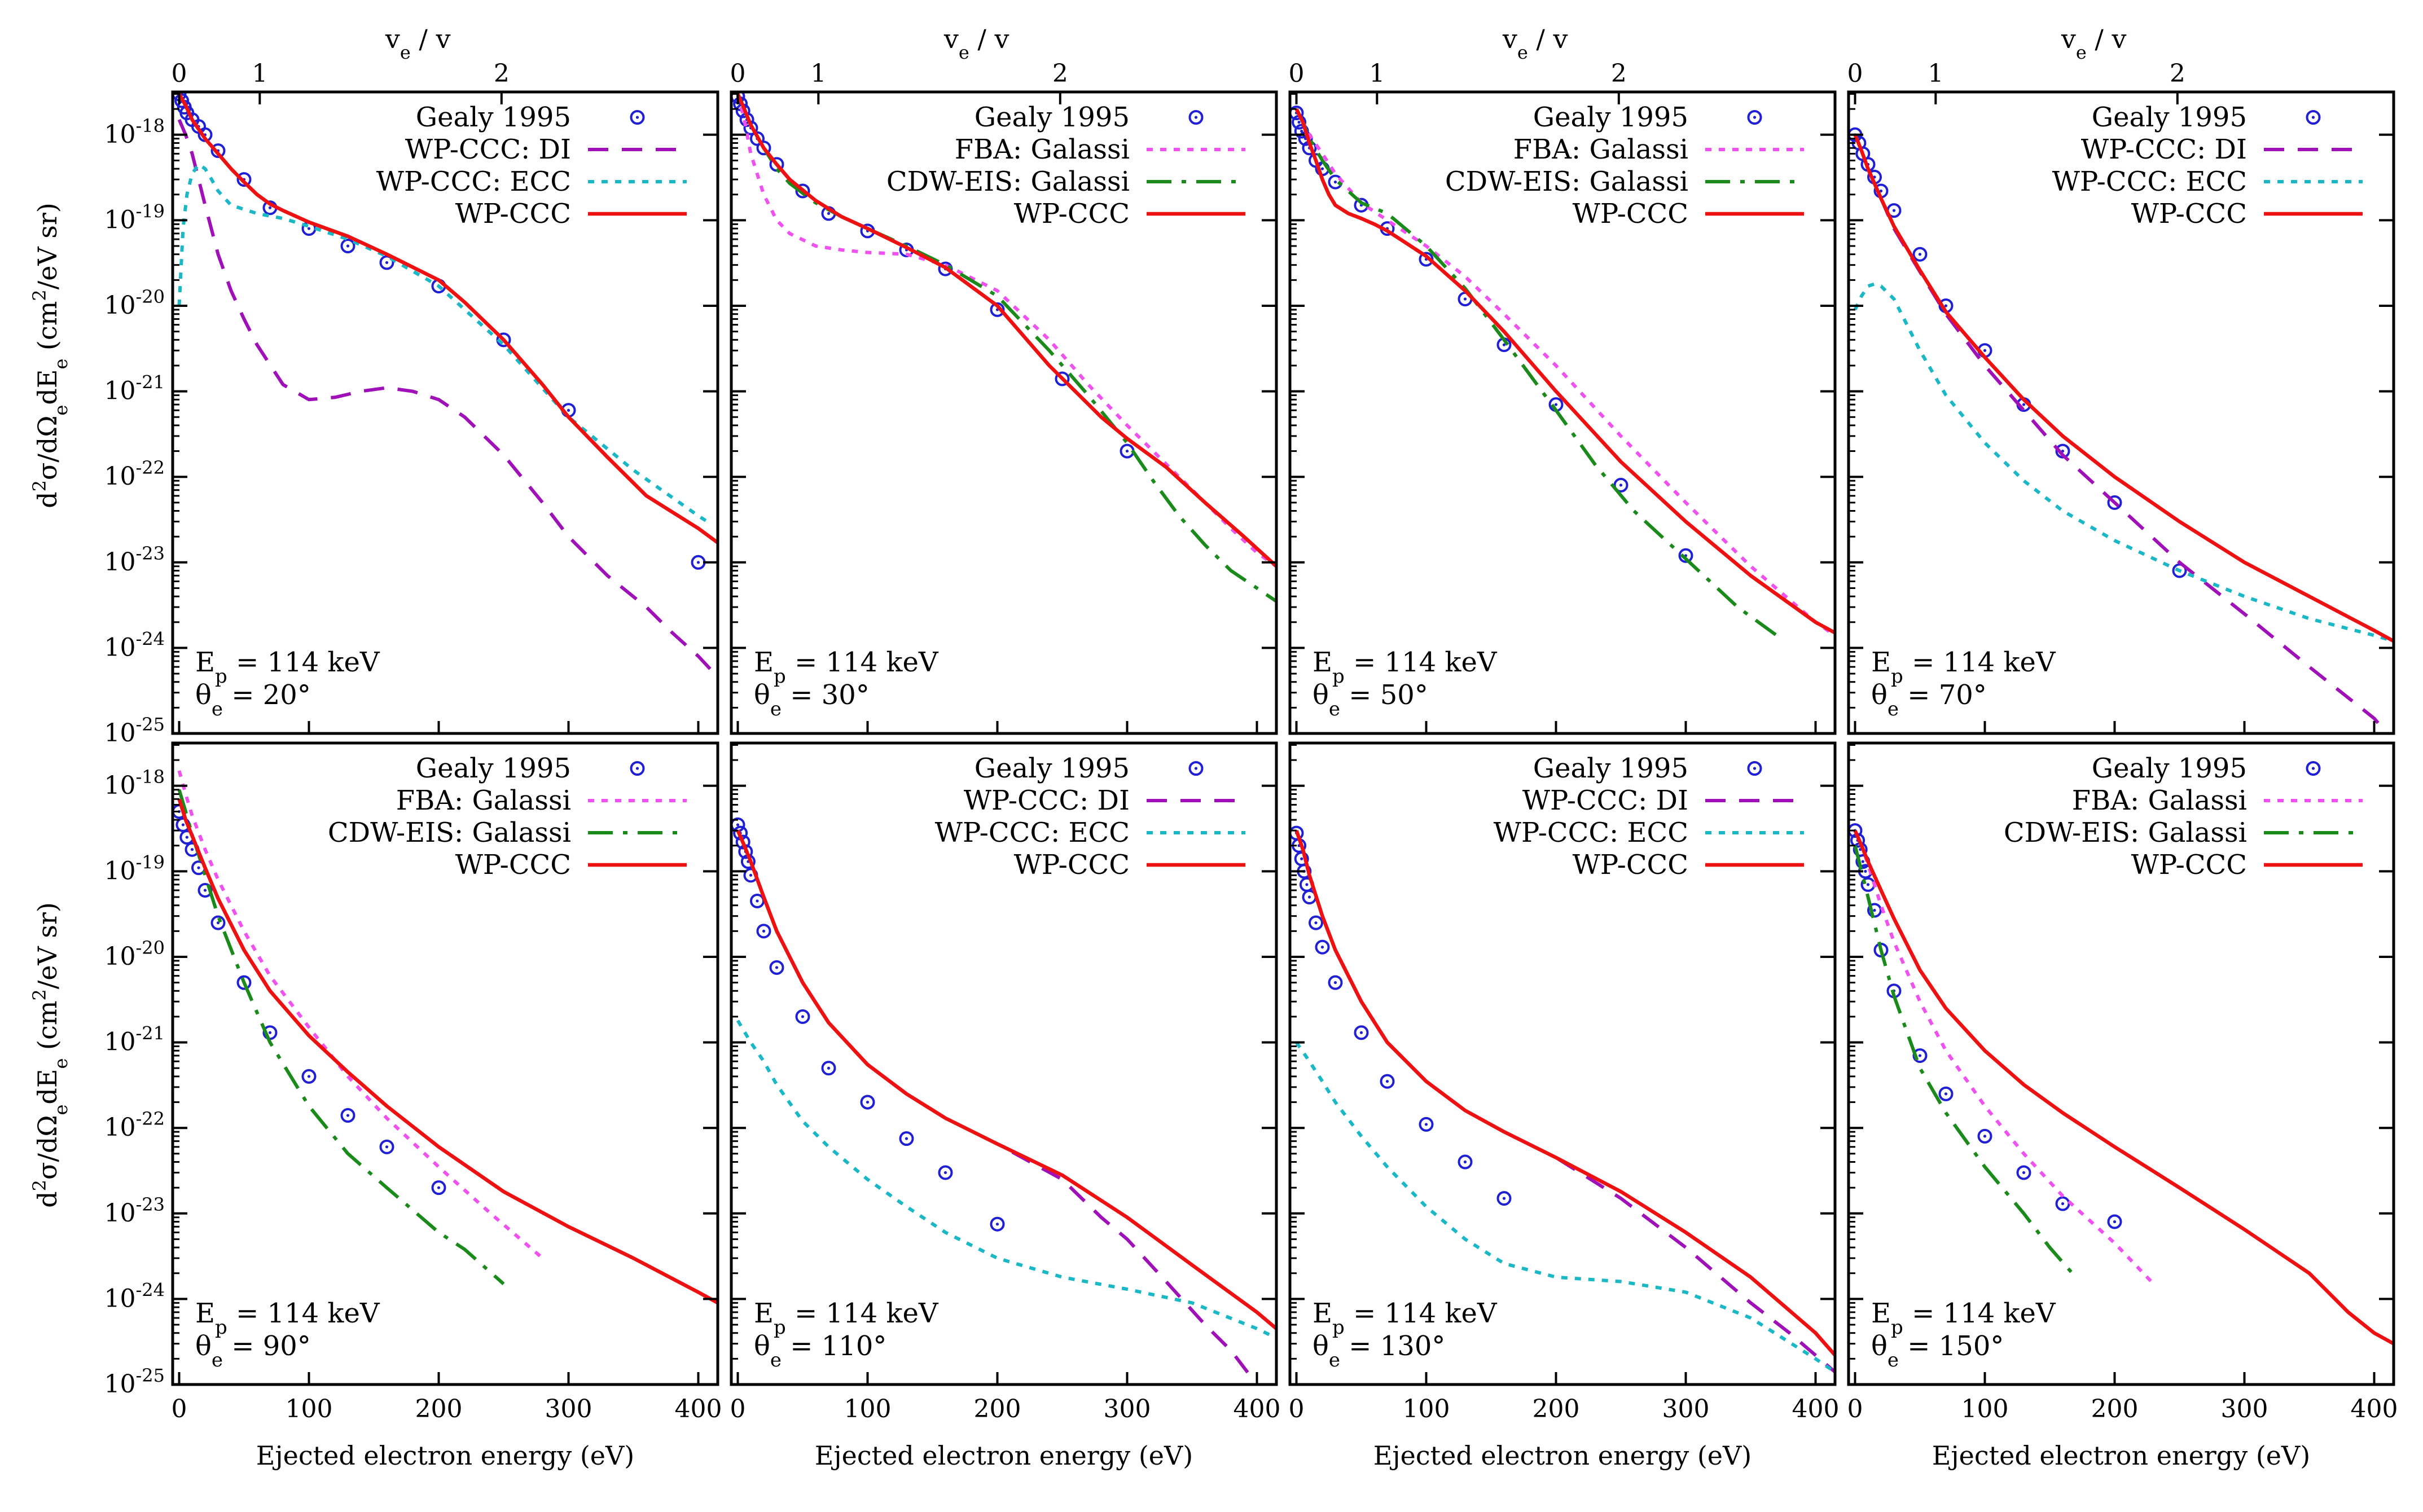 The image size is (2423, 1512). What do you see at coordinates (134, 1211) in the screenshot?
I see `y-tick-label: 10-23` at bounding box center [134, 1211].